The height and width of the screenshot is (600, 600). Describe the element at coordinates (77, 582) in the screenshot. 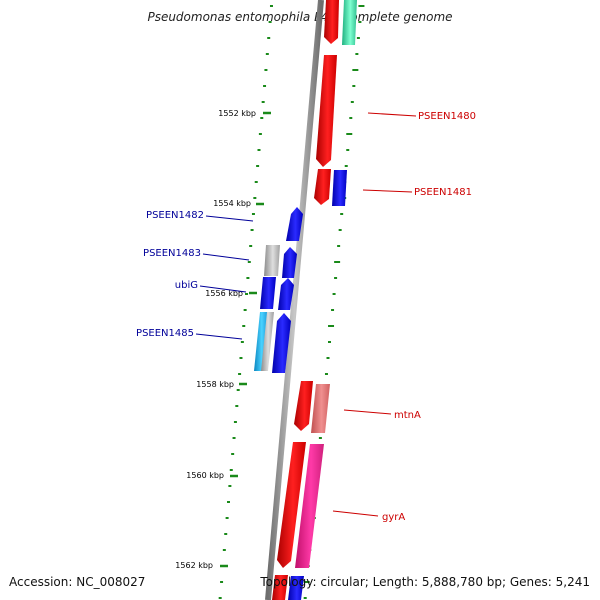

I see `accession-text: Accession: NC_008027` at that location.